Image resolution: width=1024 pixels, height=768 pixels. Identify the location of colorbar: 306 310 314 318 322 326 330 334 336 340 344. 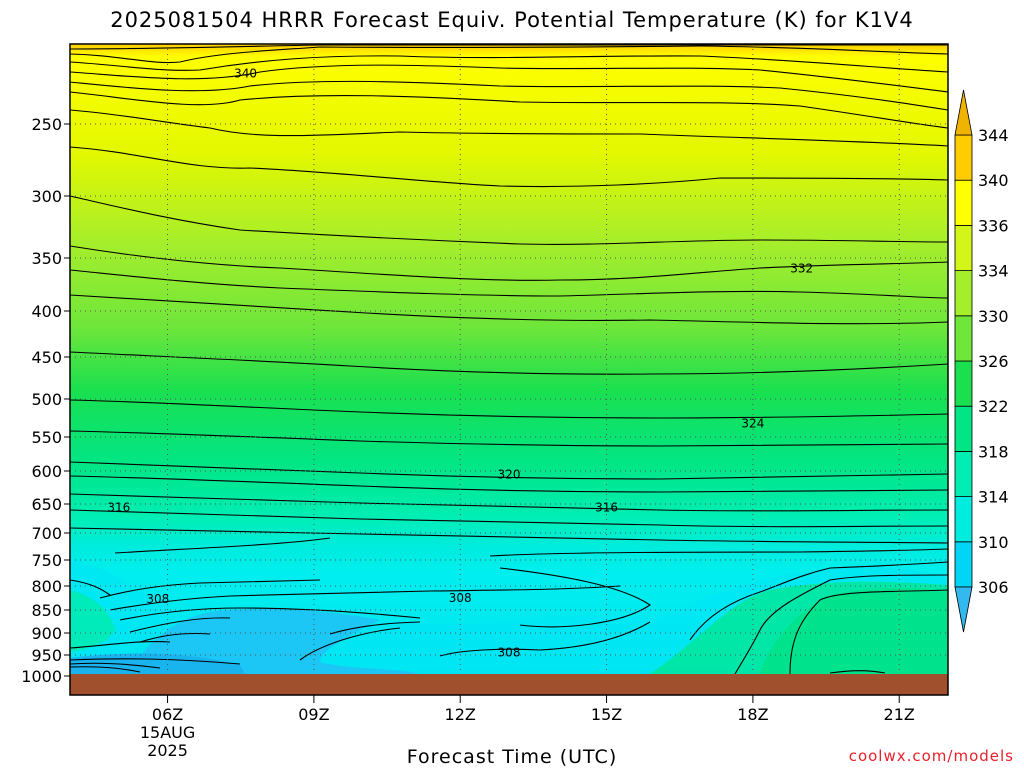
(981, 361).